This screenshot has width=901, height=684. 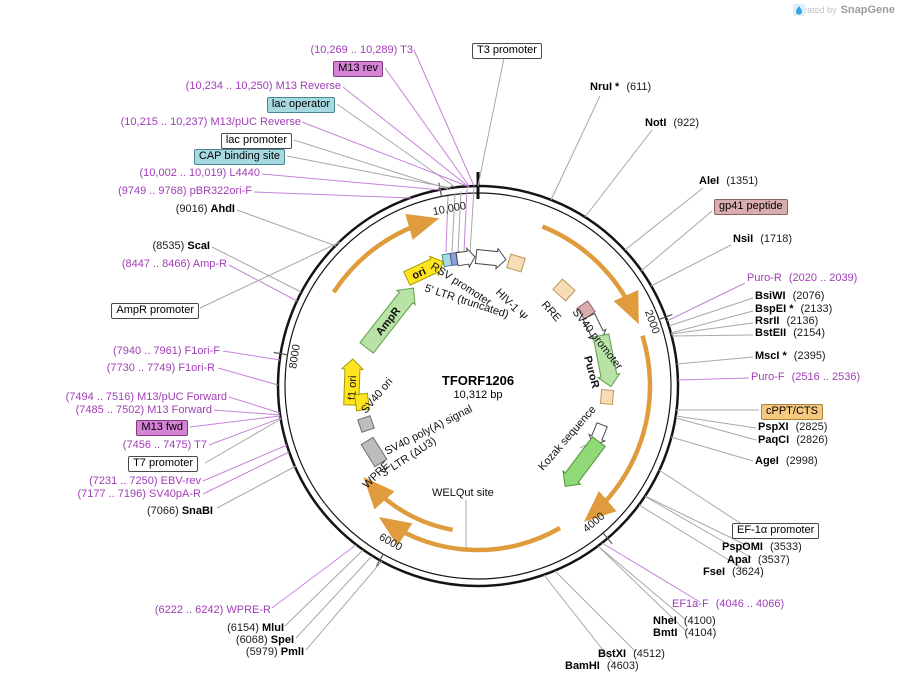 I want to click on plasmid-size: 10,312 bp, so click(x=478, y=395).